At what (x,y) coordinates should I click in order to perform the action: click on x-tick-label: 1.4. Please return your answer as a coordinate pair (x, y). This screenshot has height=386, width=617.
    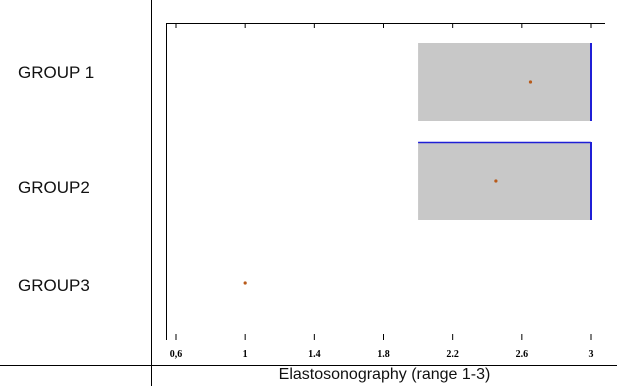
    Looking at the image, I should click on (314, 354).